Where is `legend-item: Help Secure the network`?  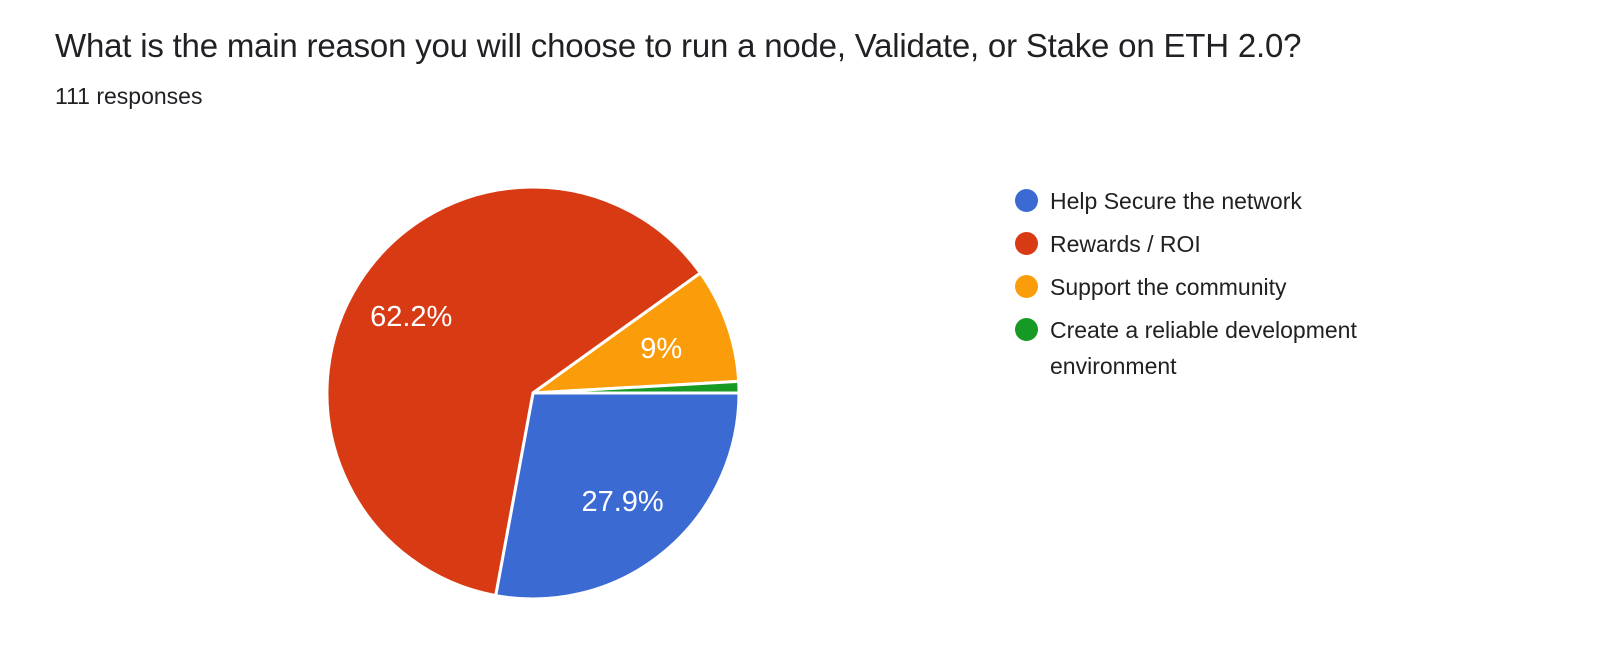
legend-item: Help Secure the network is located at coordinates (1225, 201).